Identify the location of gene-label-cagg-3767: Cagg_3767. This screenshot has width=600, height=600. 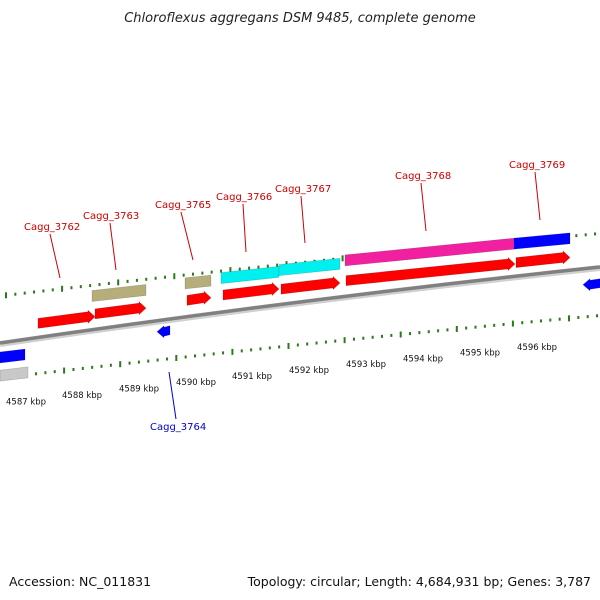
(303, 189).